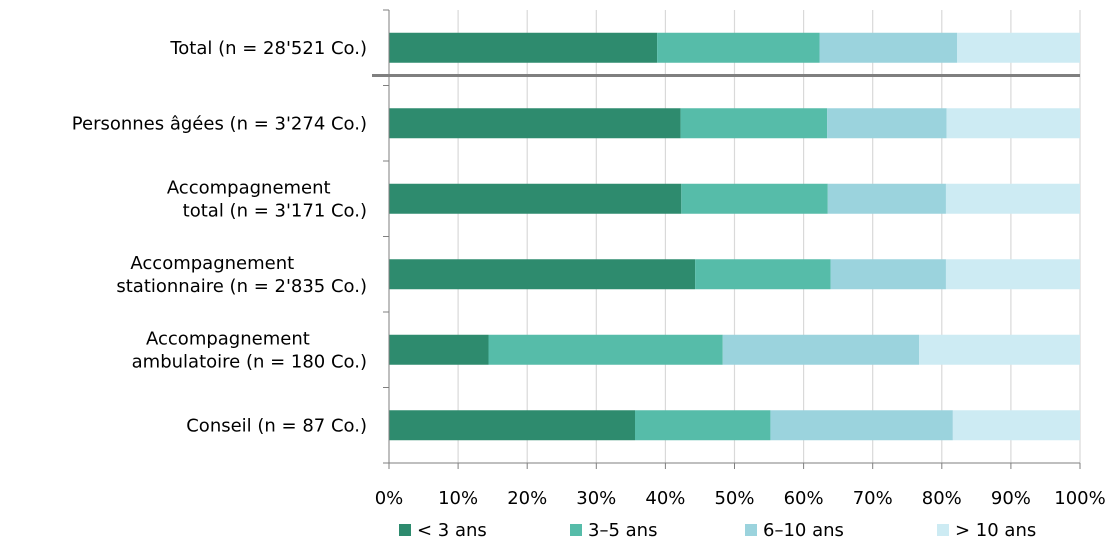 This screenshot has height=546, width=1117. What do you see at coordinates (803, 530) in the screenshot?
I see `legend-label: 6–10 ans` at bounding box center [803, 530].